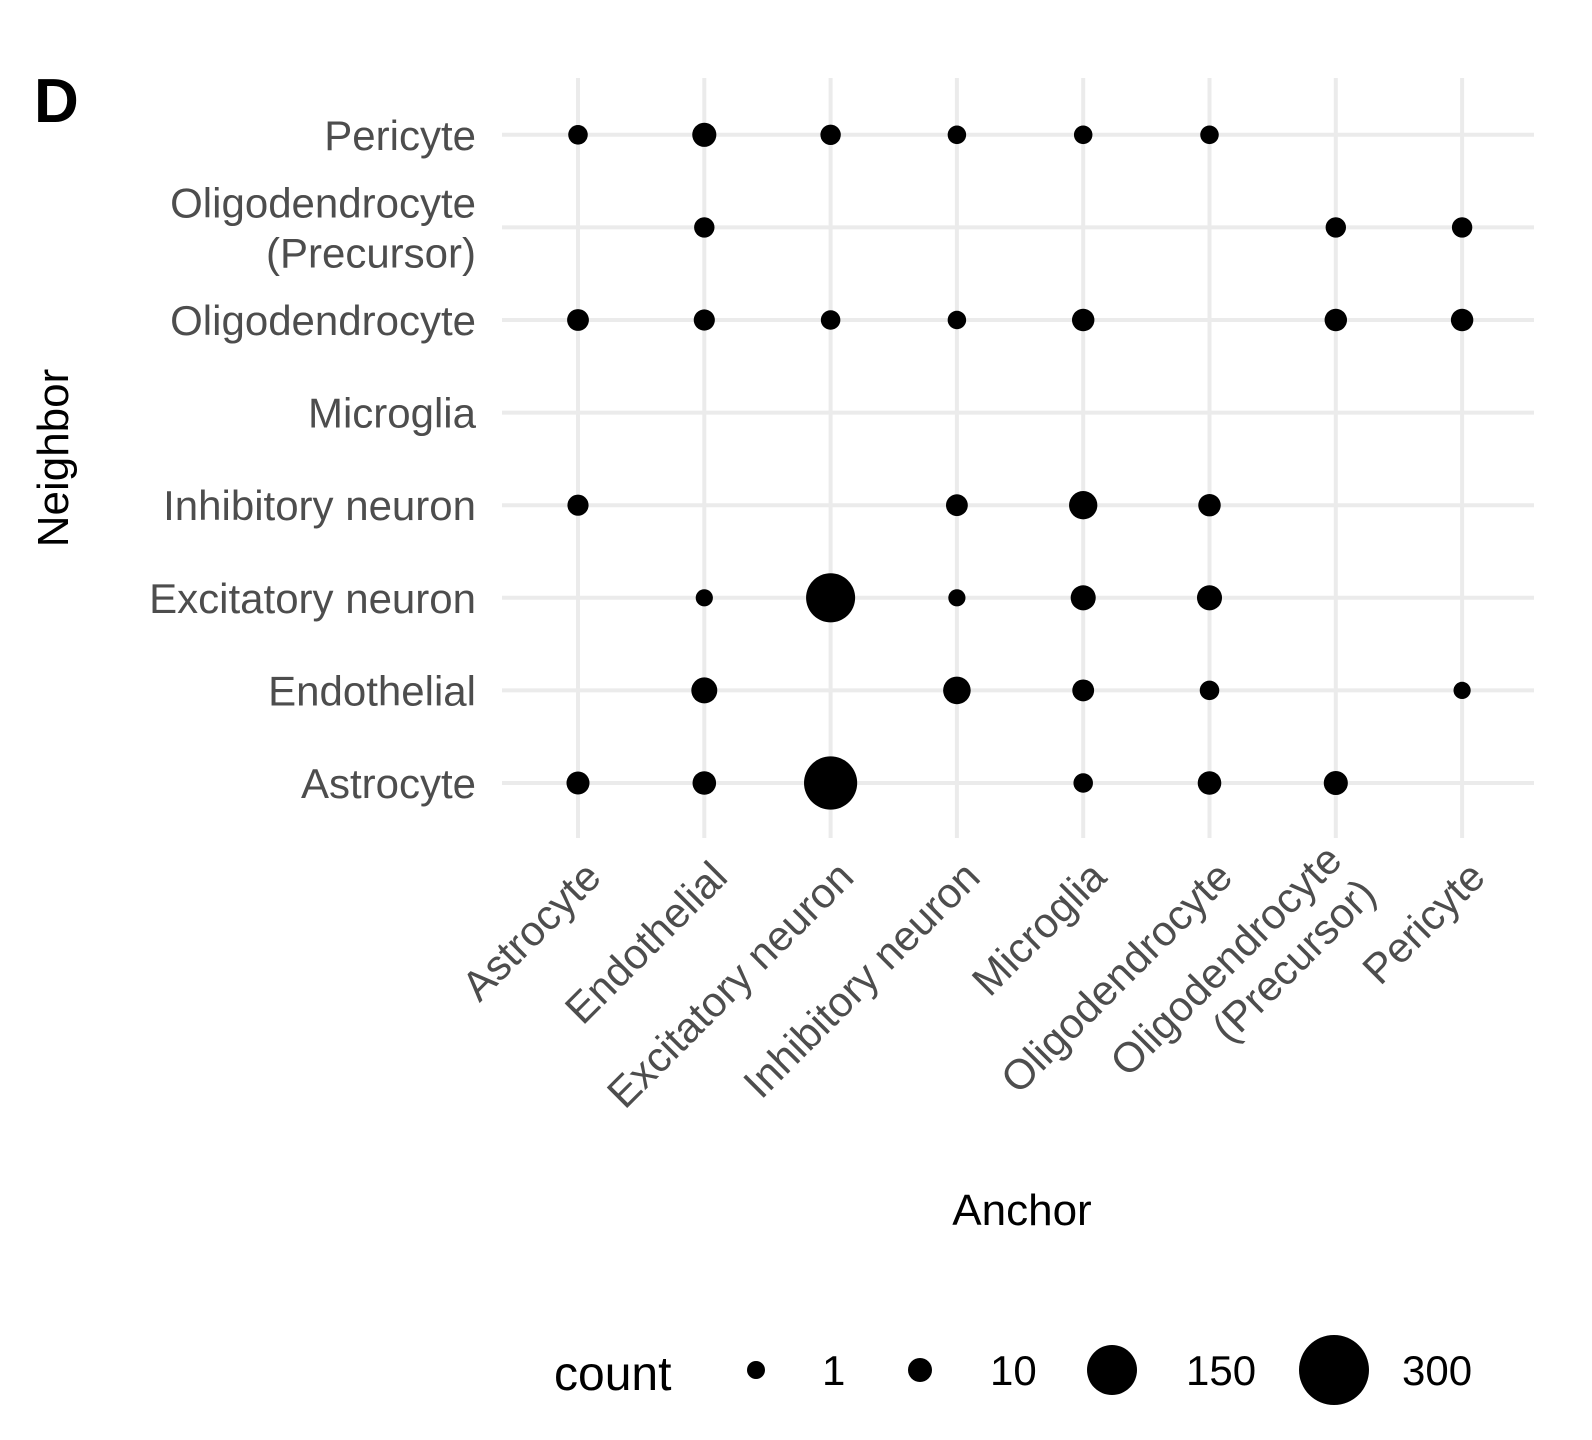 Image resolution: width=1592 pixels, height=1440 pixels. I want to click on x-tick-label: Inhibitory neuron, so click(861, 979).